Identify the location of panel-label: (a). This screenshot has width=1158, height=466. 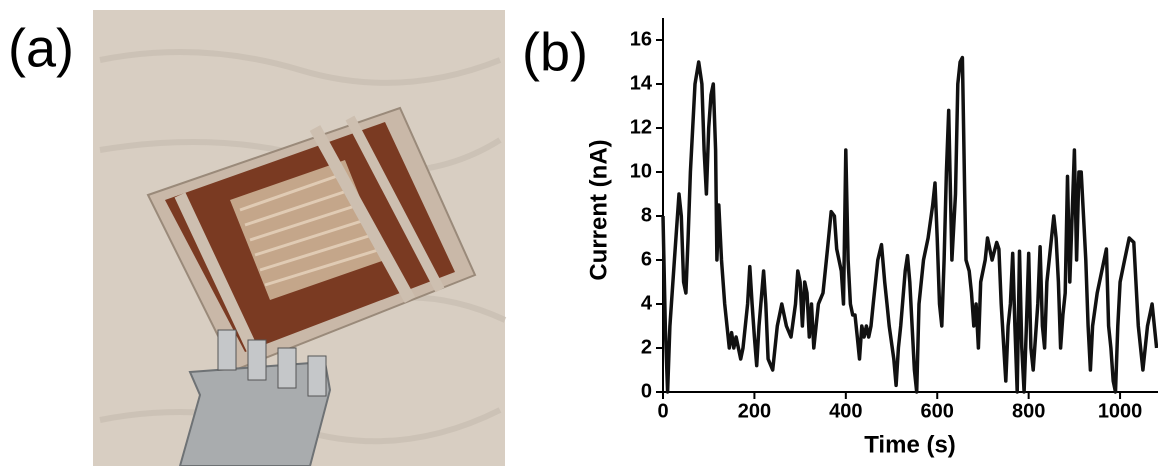
(41, 48).